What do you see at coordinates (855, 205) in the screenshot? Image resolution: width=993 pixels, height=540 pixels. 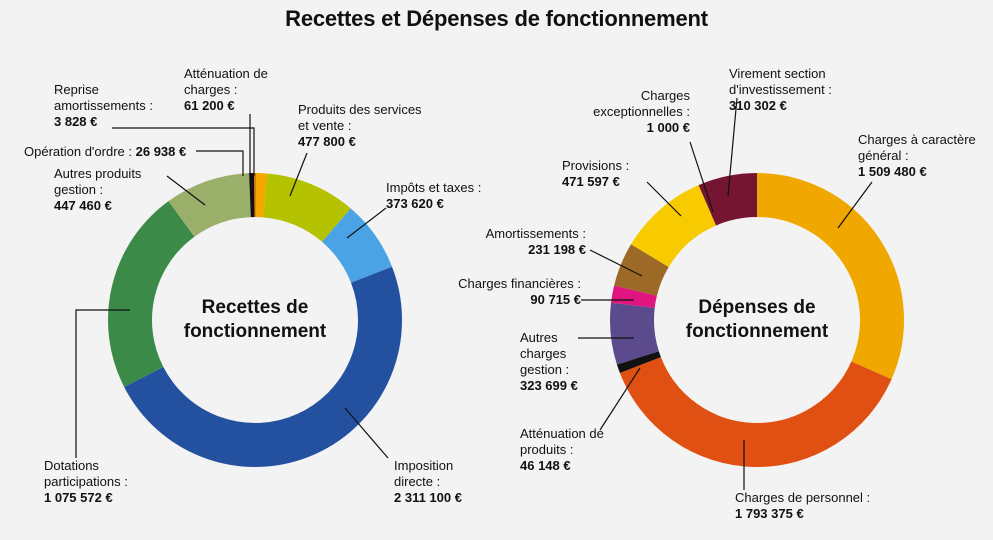 I see `leader-charges-generales` at bounding box center [855, 205].